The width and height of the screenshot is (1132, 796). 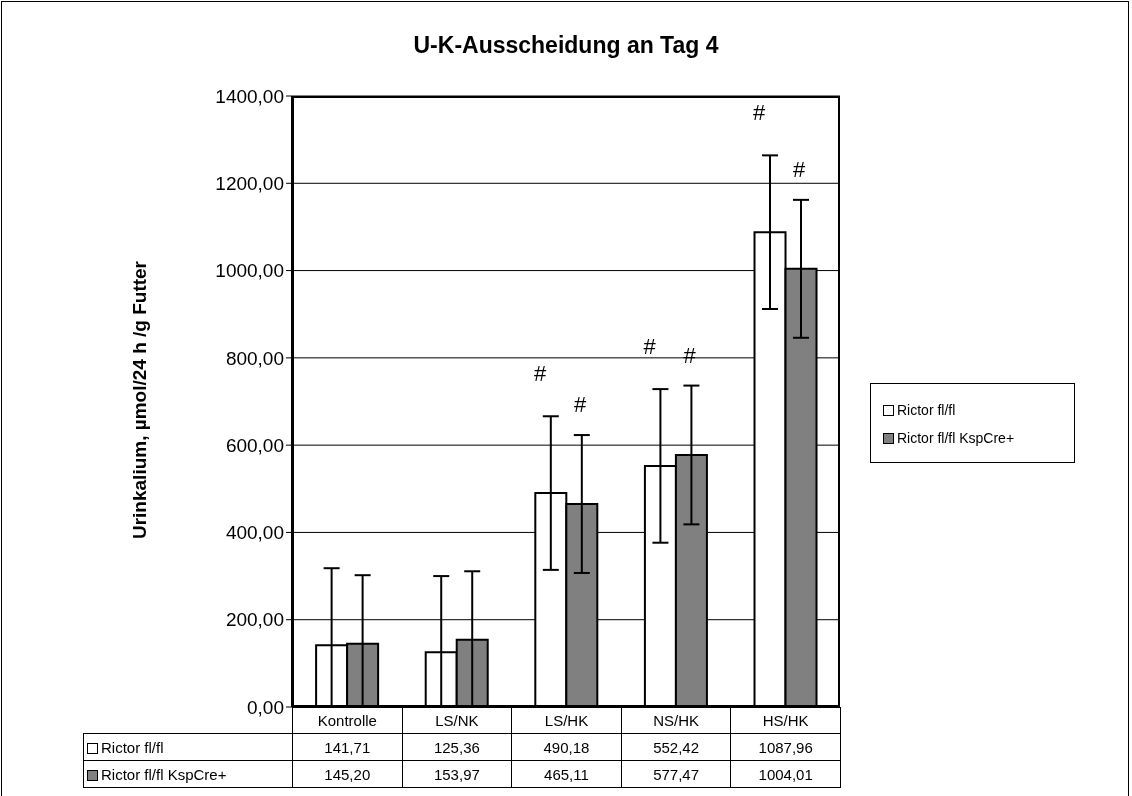 What do you see at coordinates (457, 747) in the screenshot?
I see `data-label: 125,36` at bounding box center [457, 747].